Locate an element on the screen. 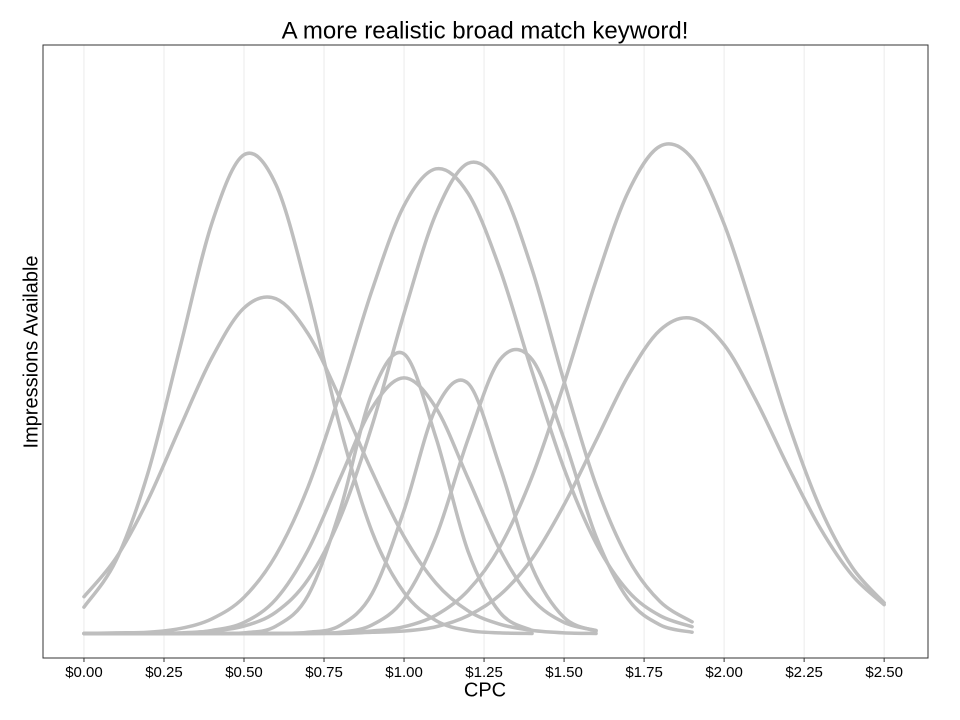 The image size is (960, 720). x-tick-label: $1.25 is located at coordinates (484, 672).